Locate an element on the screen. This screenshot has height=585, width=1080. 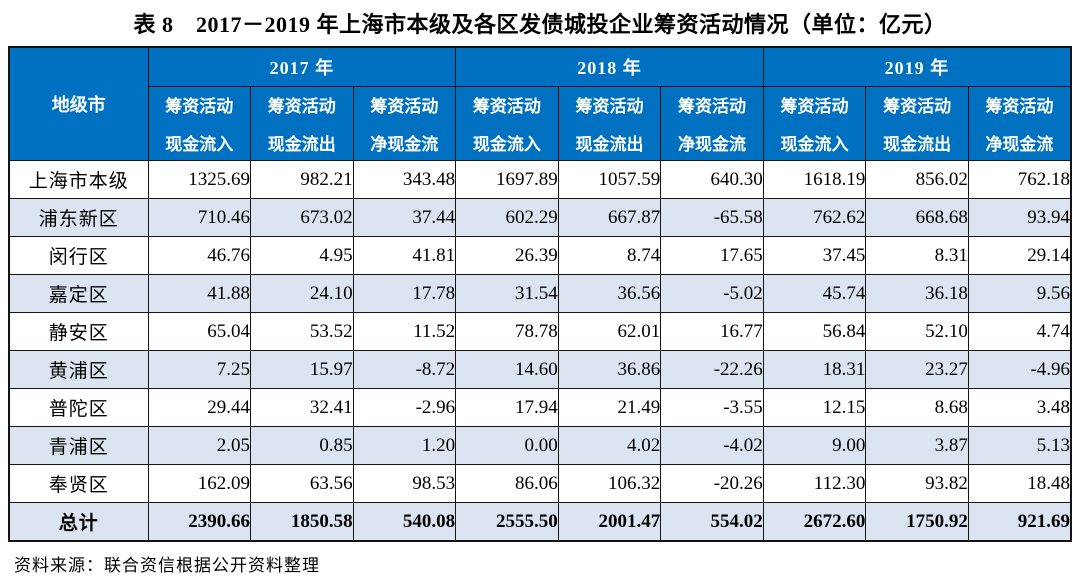
value-cell: 2.05 is located at coordinates (199, 445).